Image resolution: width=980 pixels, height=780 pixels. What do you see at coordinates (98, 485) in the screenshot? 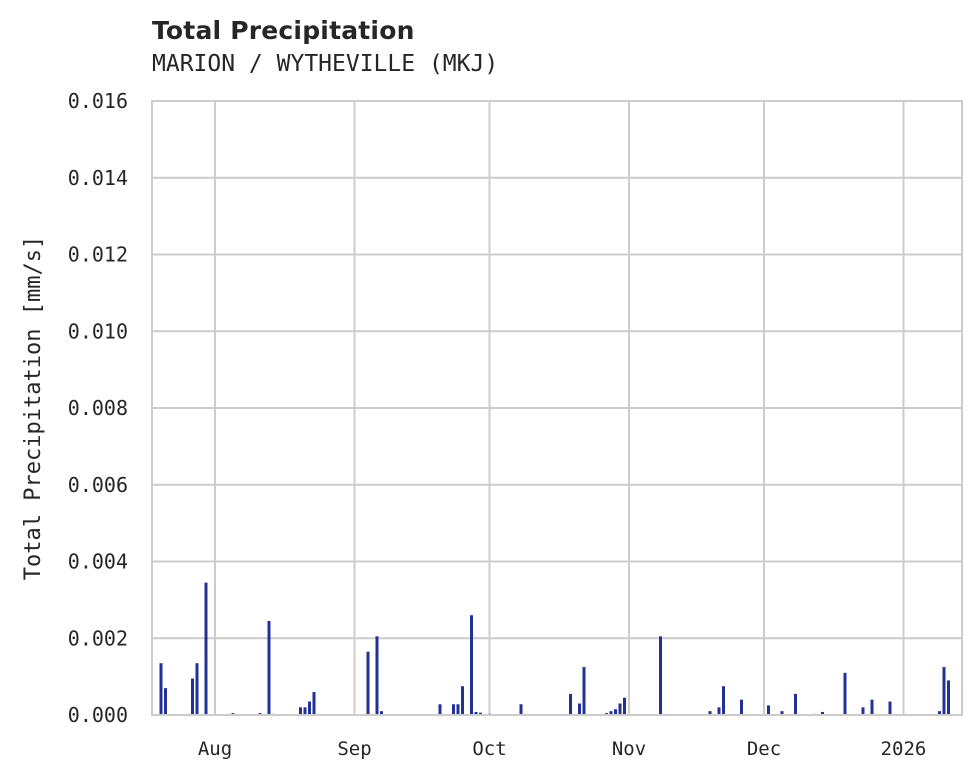
I see `y-tick-label: 0.006` at bounding box center [98, 485].